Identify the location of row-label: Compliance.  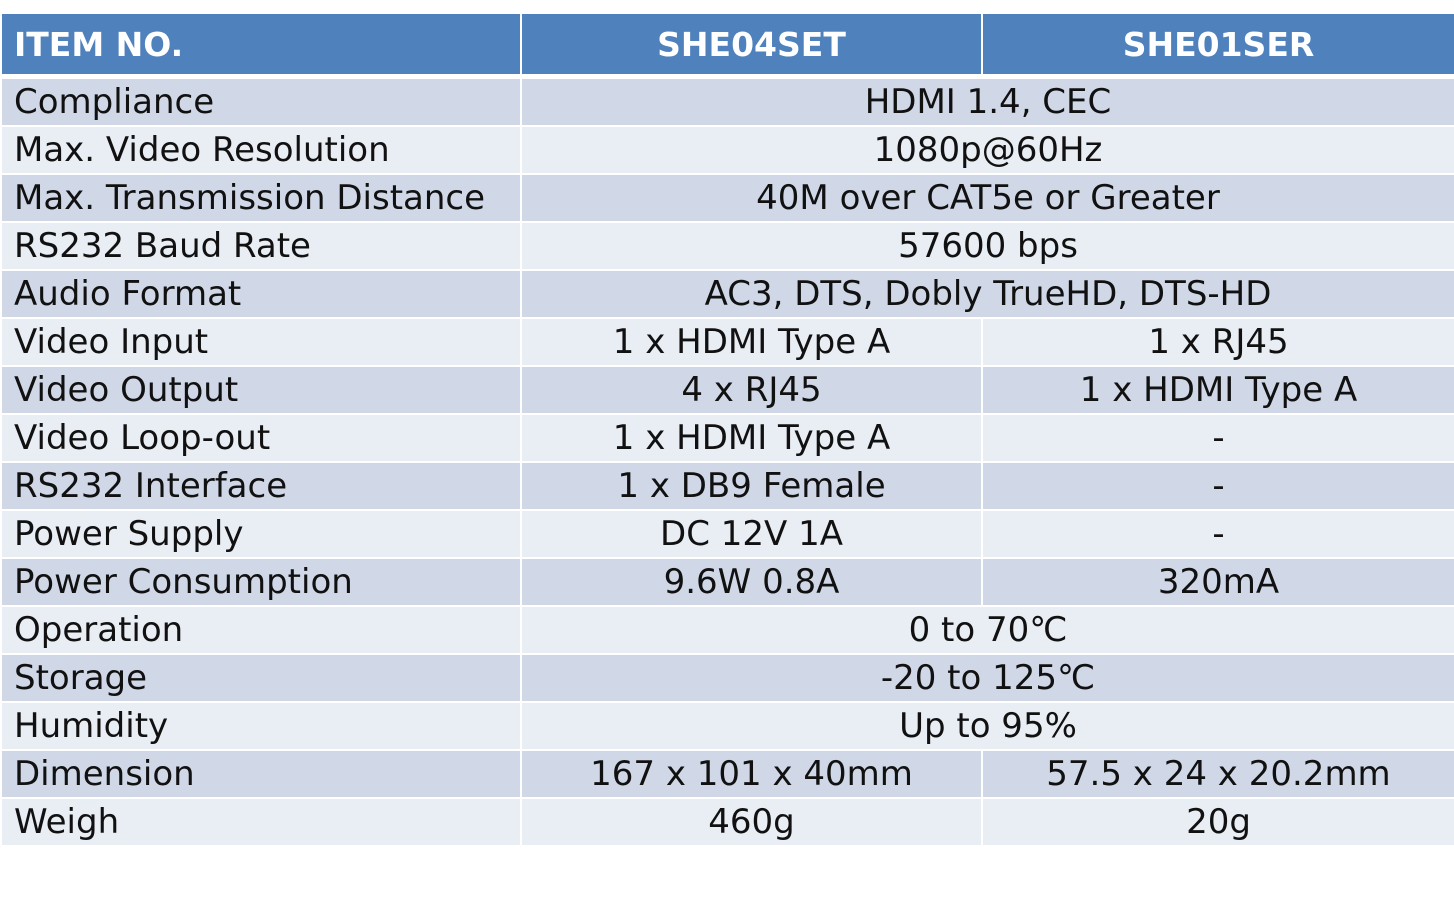
(261, 101).